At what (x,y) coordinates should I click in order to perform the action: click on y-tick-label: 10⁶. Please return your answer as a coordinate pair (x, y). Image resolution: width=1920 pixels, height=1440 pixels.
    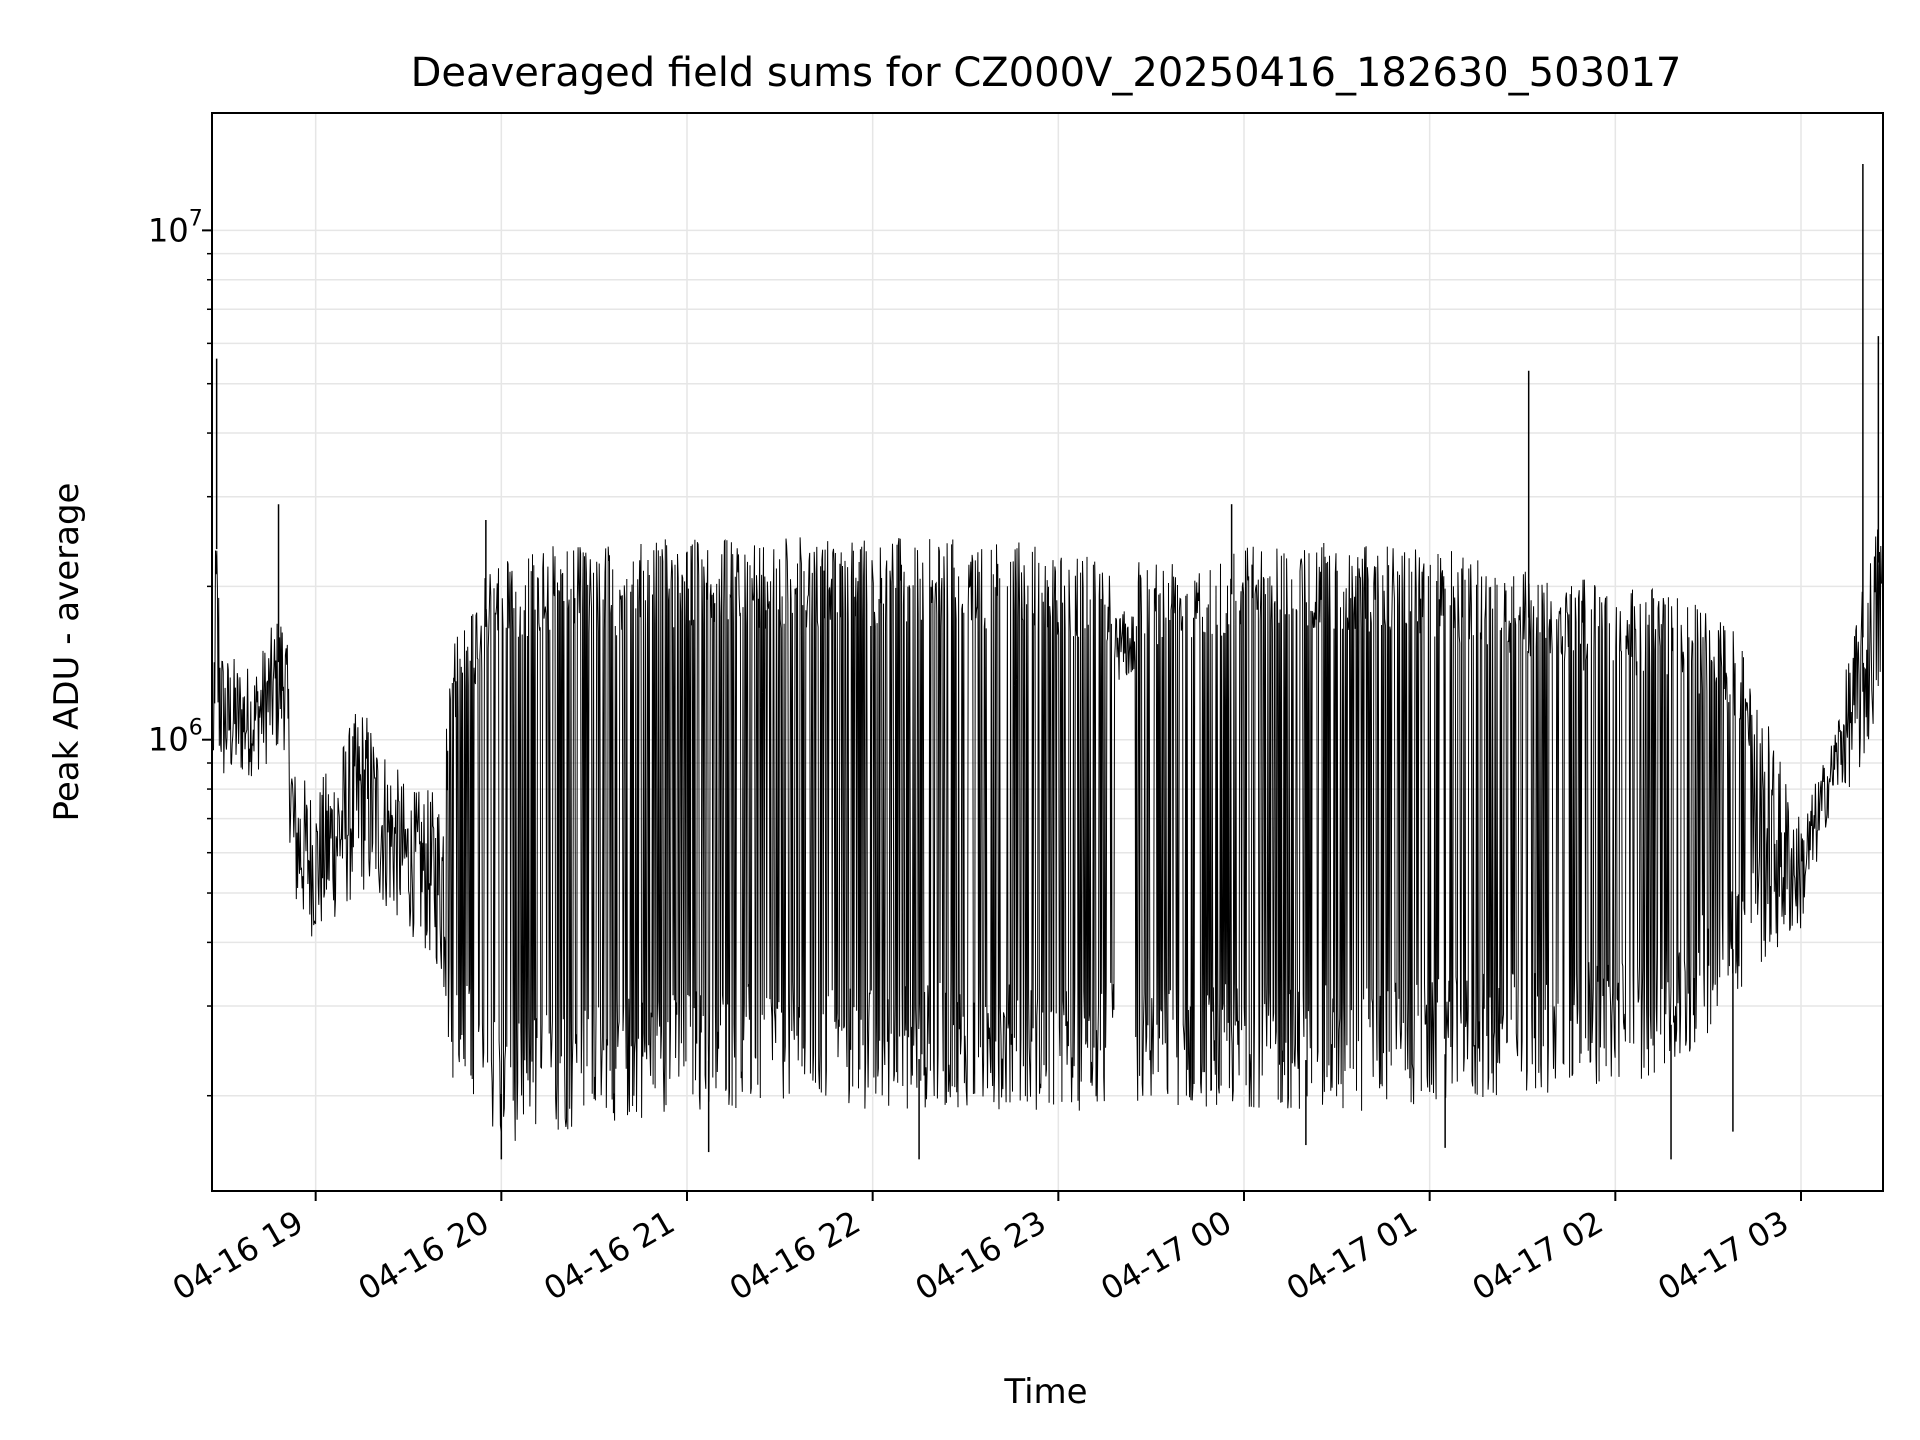
    Looking at the image, I should click on (175, 737).